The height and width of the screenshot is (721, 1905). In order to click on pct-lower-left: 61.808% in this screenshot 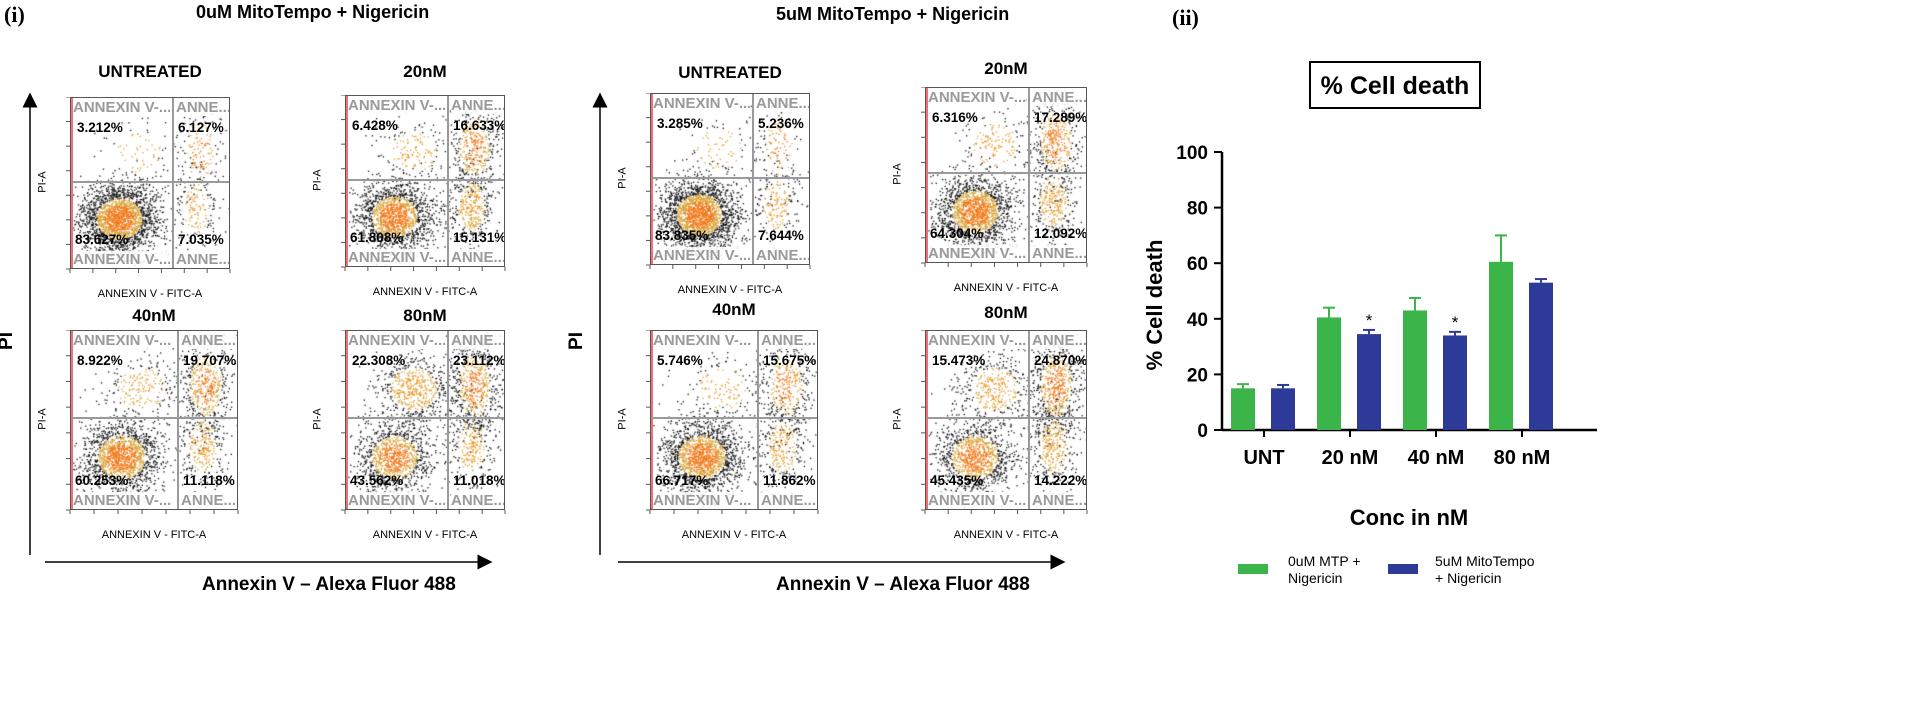, I will do `click(377, 237)`.